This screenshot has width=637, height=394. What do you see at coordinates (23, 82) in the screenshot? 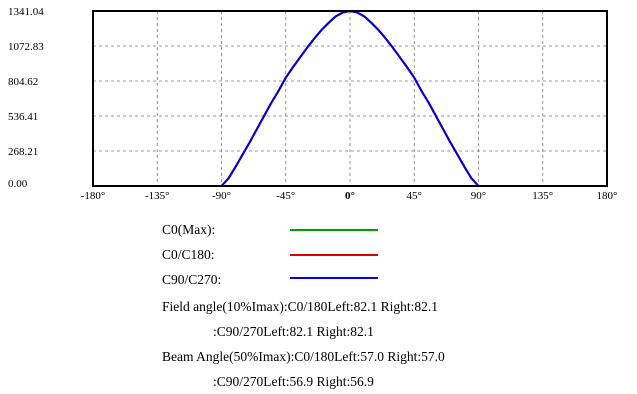
I see `y-tick-label: 804.62` at bounding box center [23, 82].